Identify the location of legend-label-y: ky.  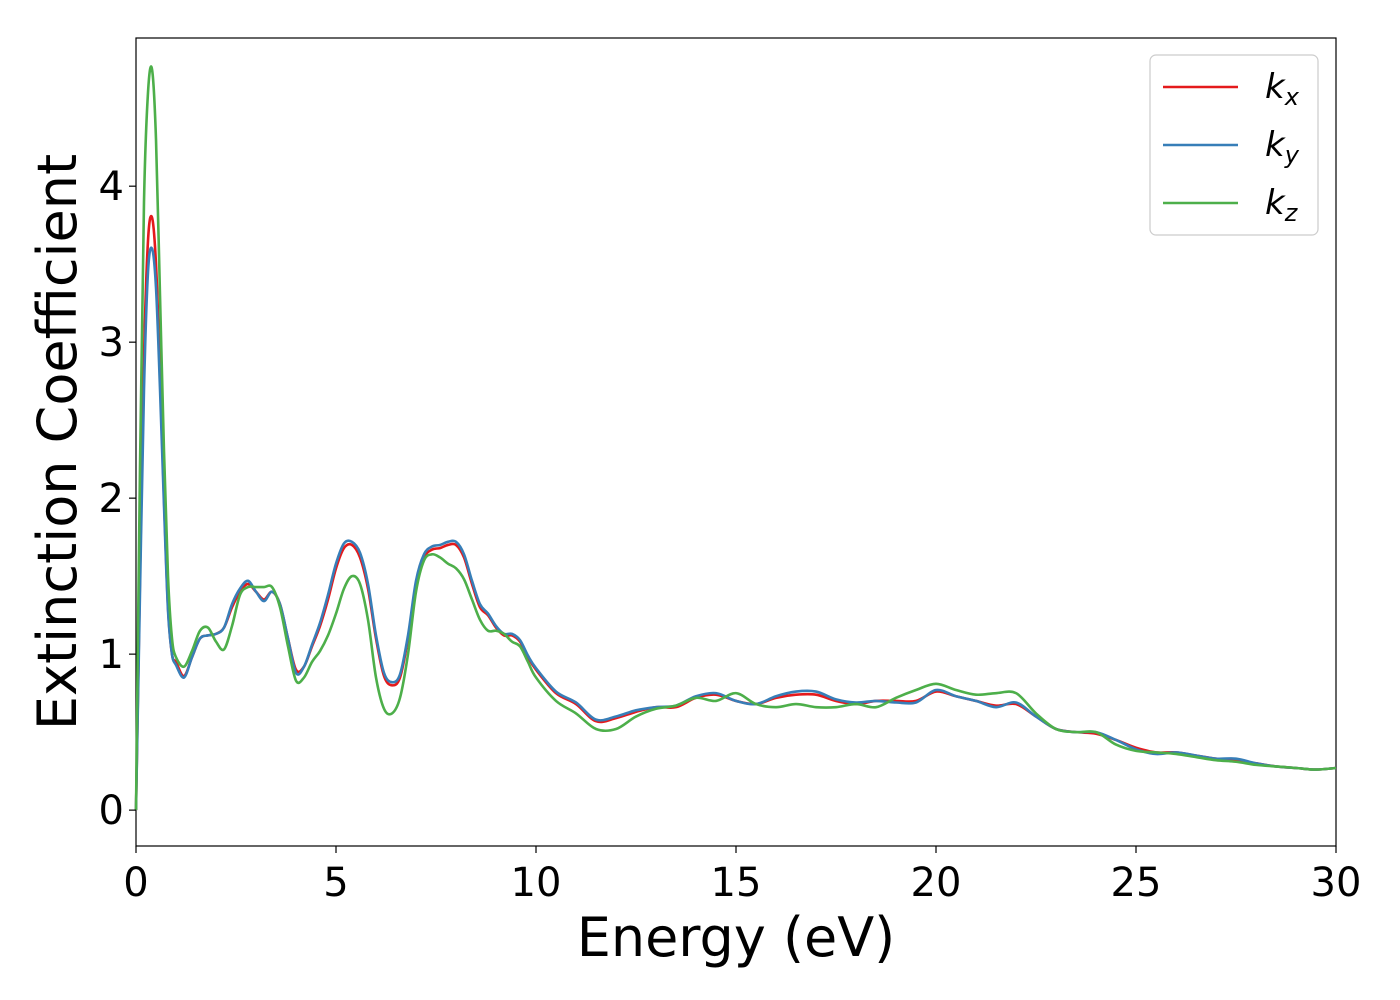
(1282, 147).